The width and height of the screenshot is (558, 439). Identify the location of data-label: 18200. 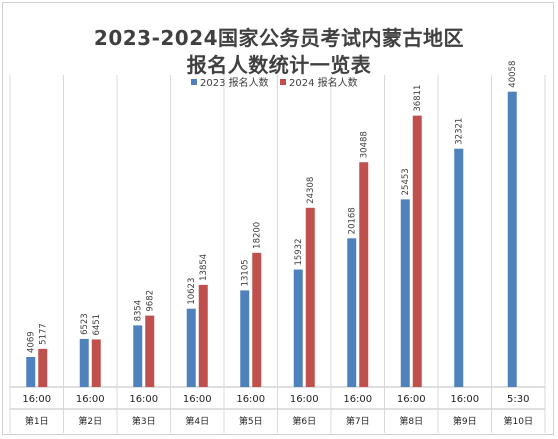
(258, 235).